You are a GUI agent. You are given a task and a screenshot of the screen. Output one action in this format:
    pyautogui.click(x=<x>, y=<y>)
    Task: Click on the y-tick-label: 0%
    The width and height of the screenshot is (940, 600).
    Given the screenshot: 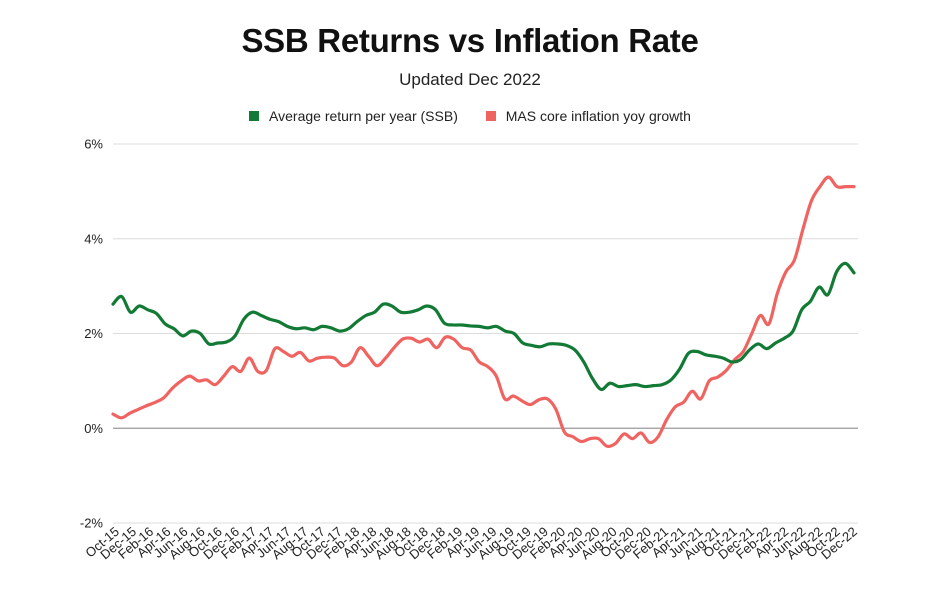 What is the action you would take?
    pyautogui.click(x=93, y=428)
    